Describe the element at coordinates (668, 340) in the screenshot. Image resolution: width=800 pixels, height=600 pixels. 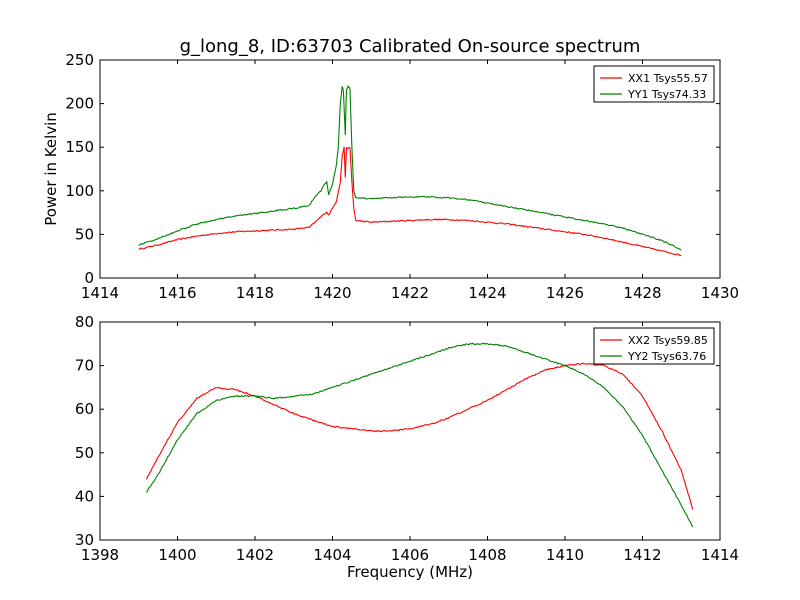
I see `legend-label: XX2 Tsys59.85` at that location.